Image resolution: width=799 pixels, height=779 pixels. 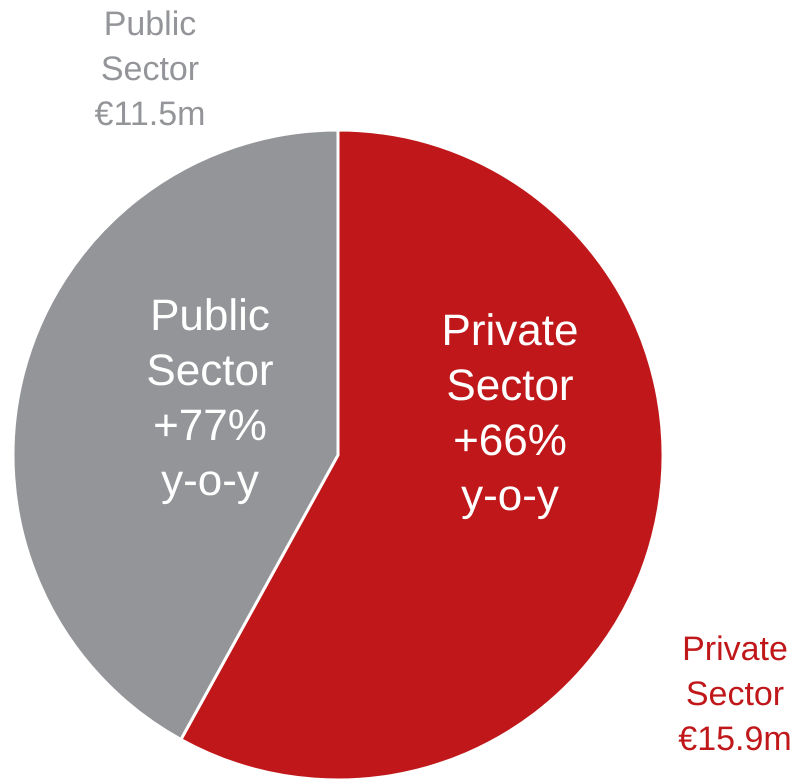 What do you see at coordinates (735, 739) in the screenshot?
I see `data-label: €15.9m` at bounding box center [735, 739].